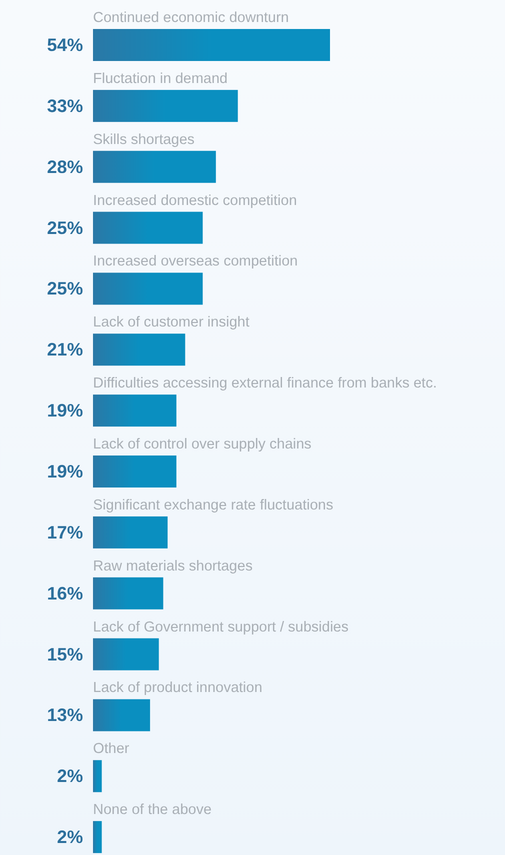  I want to click on data-label: 16%, so click(64, 593).